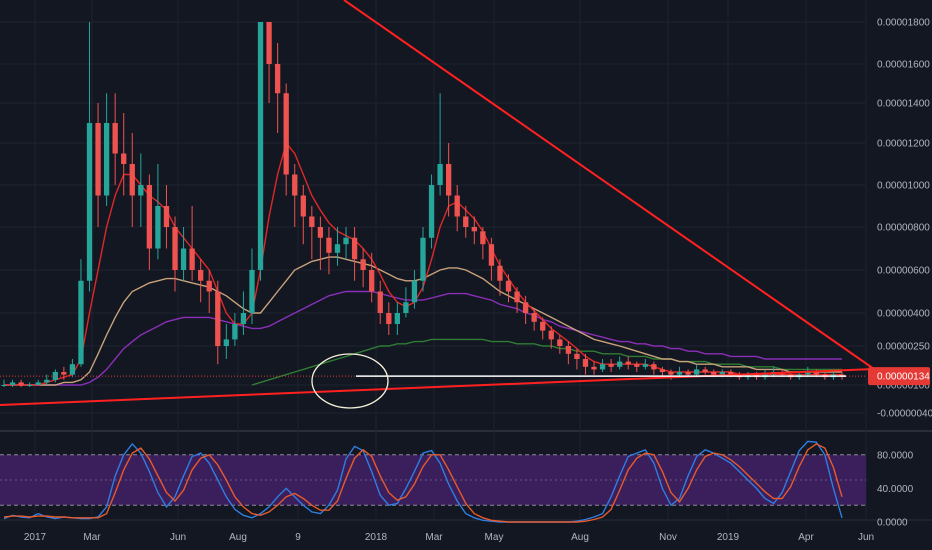  What do you see at coordinates (437, 387) in the screenshot?
I see `ascending-trendline` at bounding box center [437, 387].